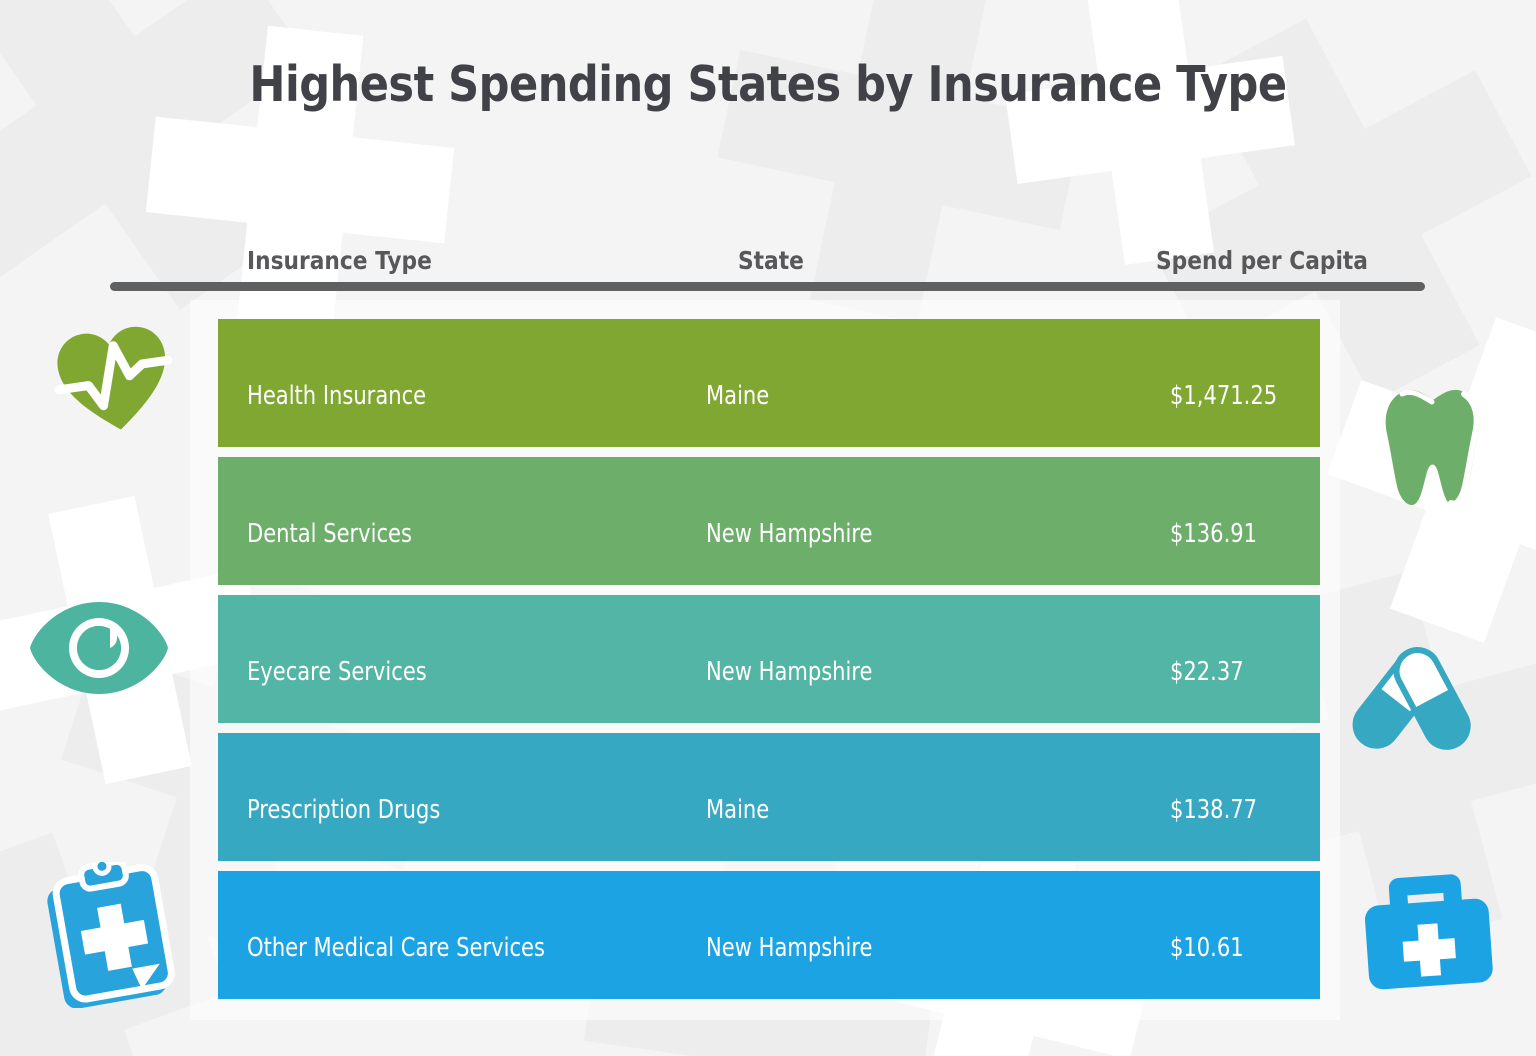  Describe the element at coordinates (1429, 932) in the screenshot. I see `first-aid-kit-icon` at that location.